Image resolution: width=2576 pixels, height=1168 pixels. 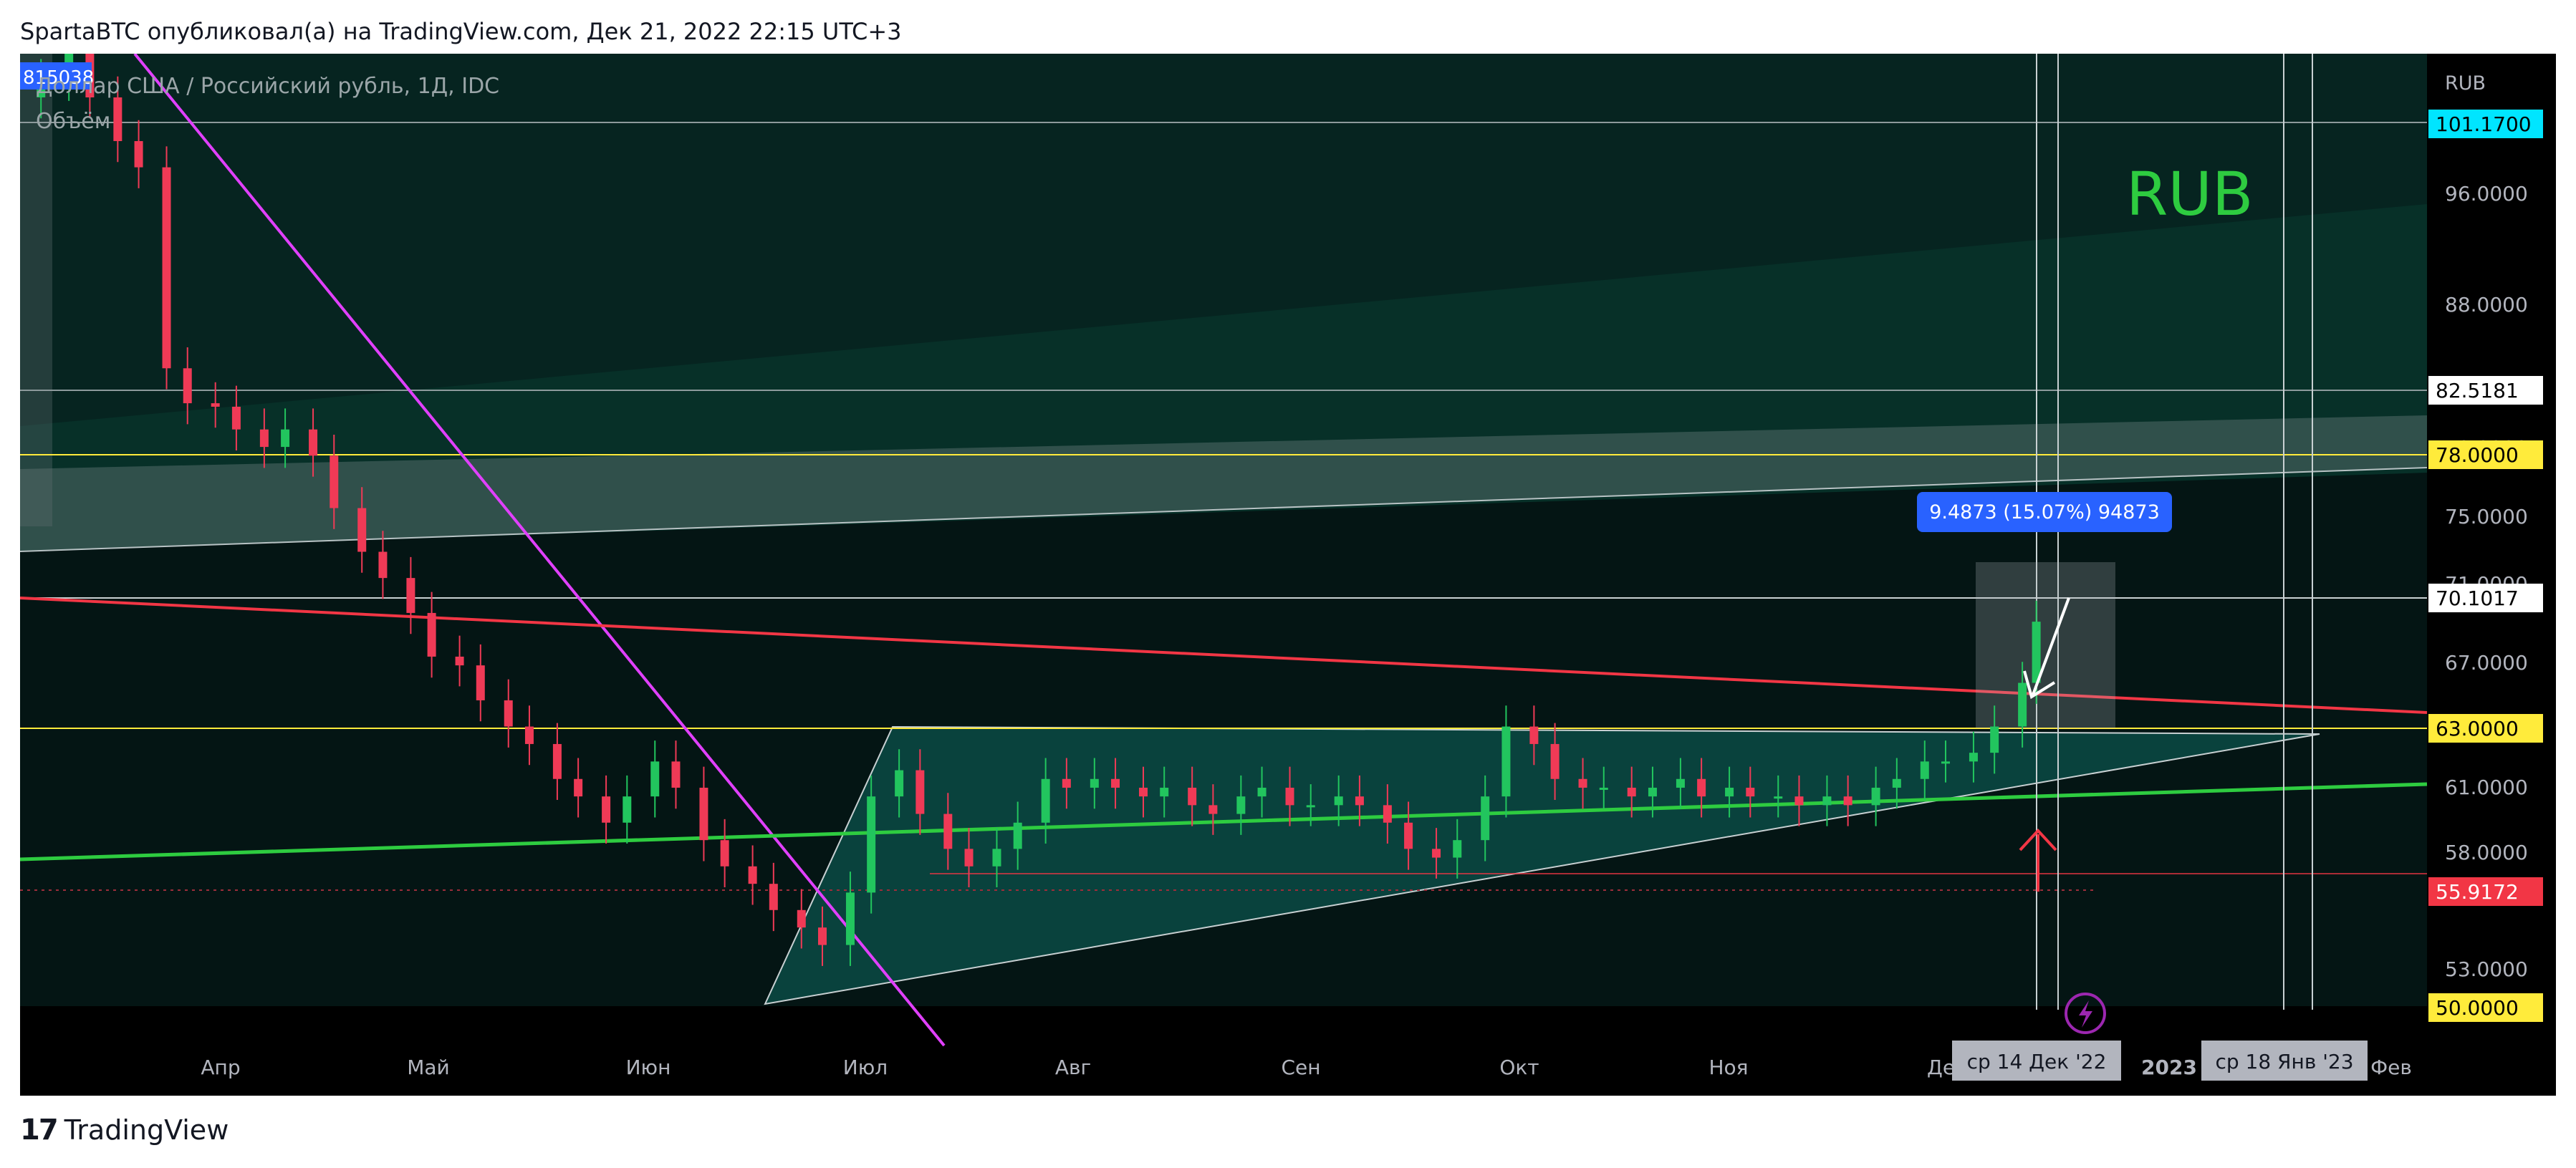 What do you see at coordinates (36, 290) in the screenshot?
I see `volume-bar` at bounding box center [36, 290].